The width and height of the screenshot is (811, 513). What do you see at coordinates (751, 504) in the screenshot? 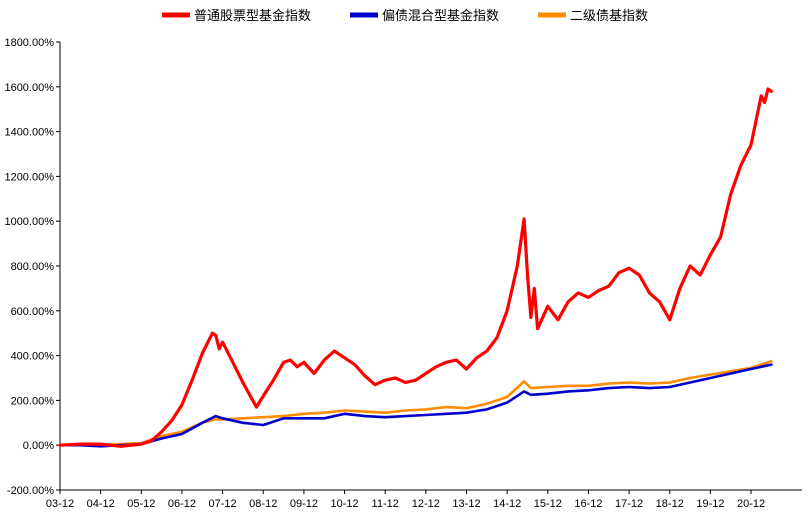
I see `x-tick-label: 20-12` at bounding box center [751, 504].